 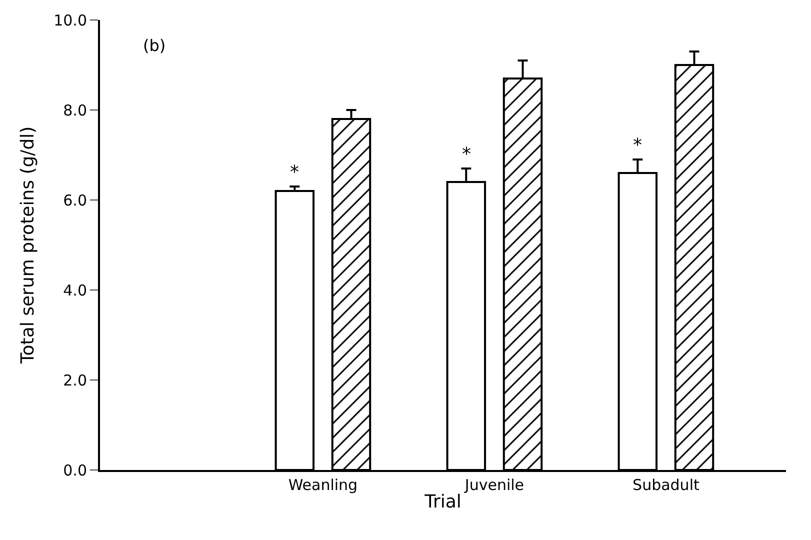 What do you see at coordinates (75, 470) in the screenshot?
I see `y-tick-label: 0.0` at bounding box center [75, 470].